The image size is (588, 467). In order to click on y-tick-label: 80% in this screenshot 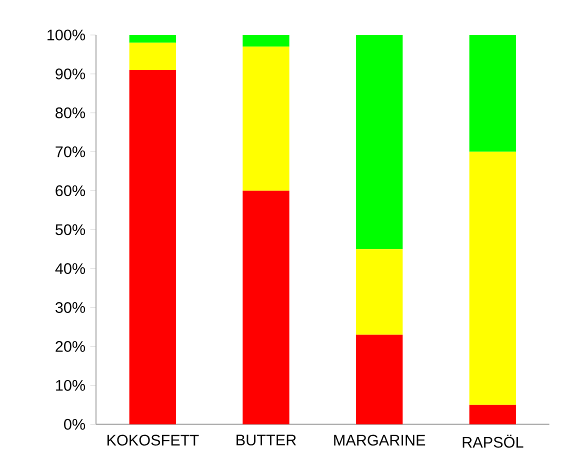, I will do `click(71, 112)`.